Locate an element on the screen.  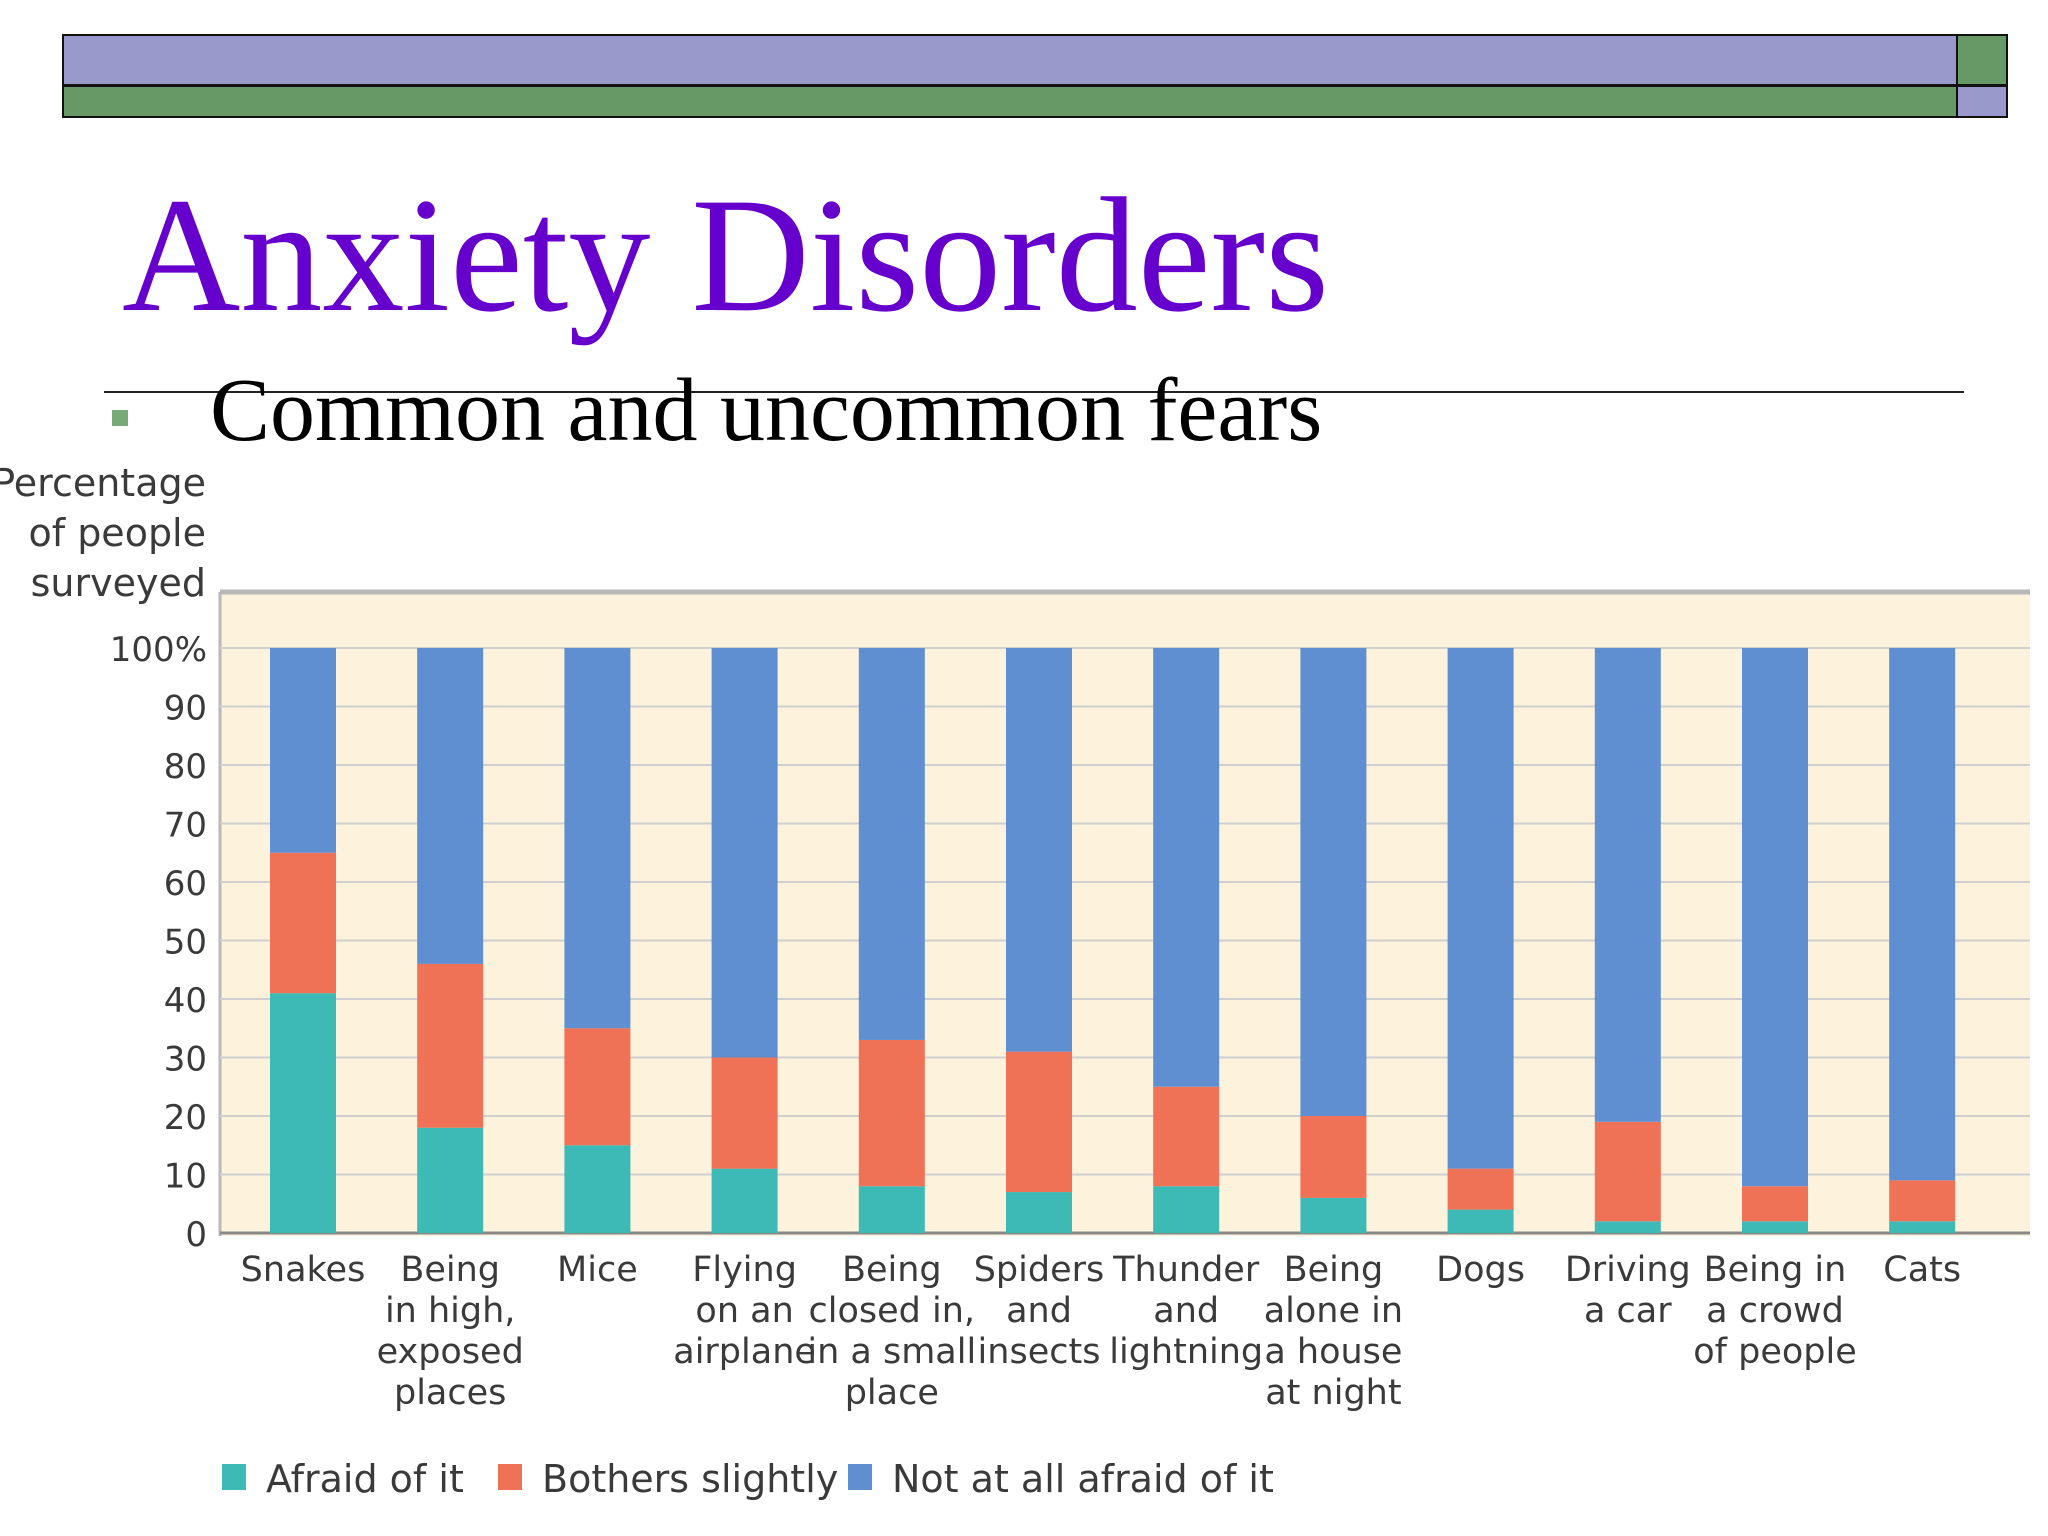
x-category-label: Snakes is located at coordinates (303, 1270).